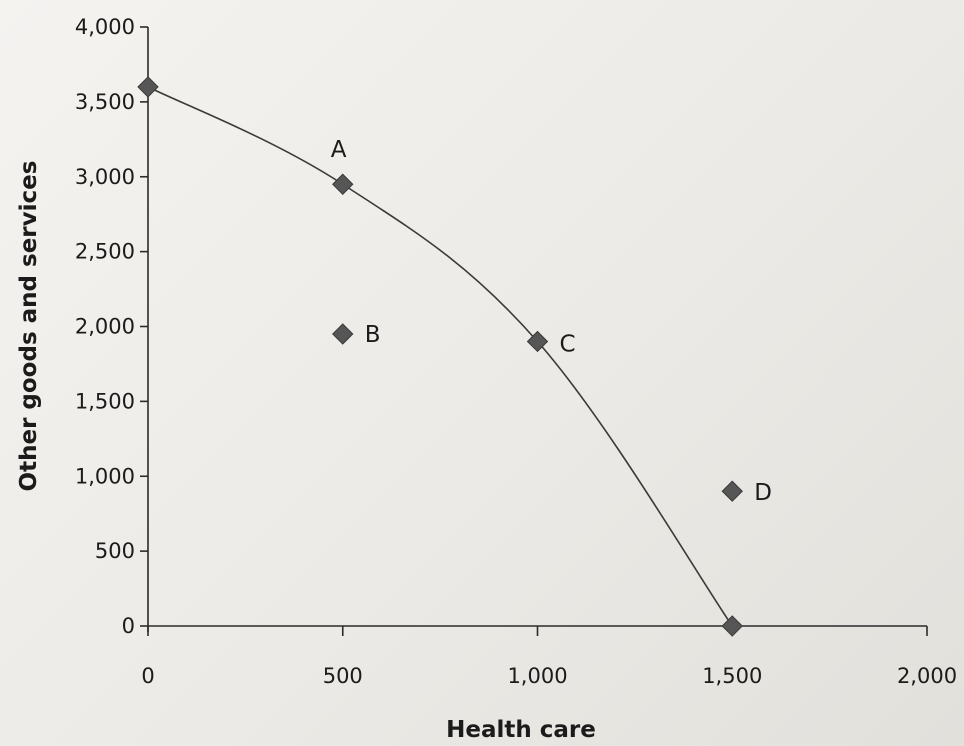  I want to click on point-a-marker, so click(343, 184).